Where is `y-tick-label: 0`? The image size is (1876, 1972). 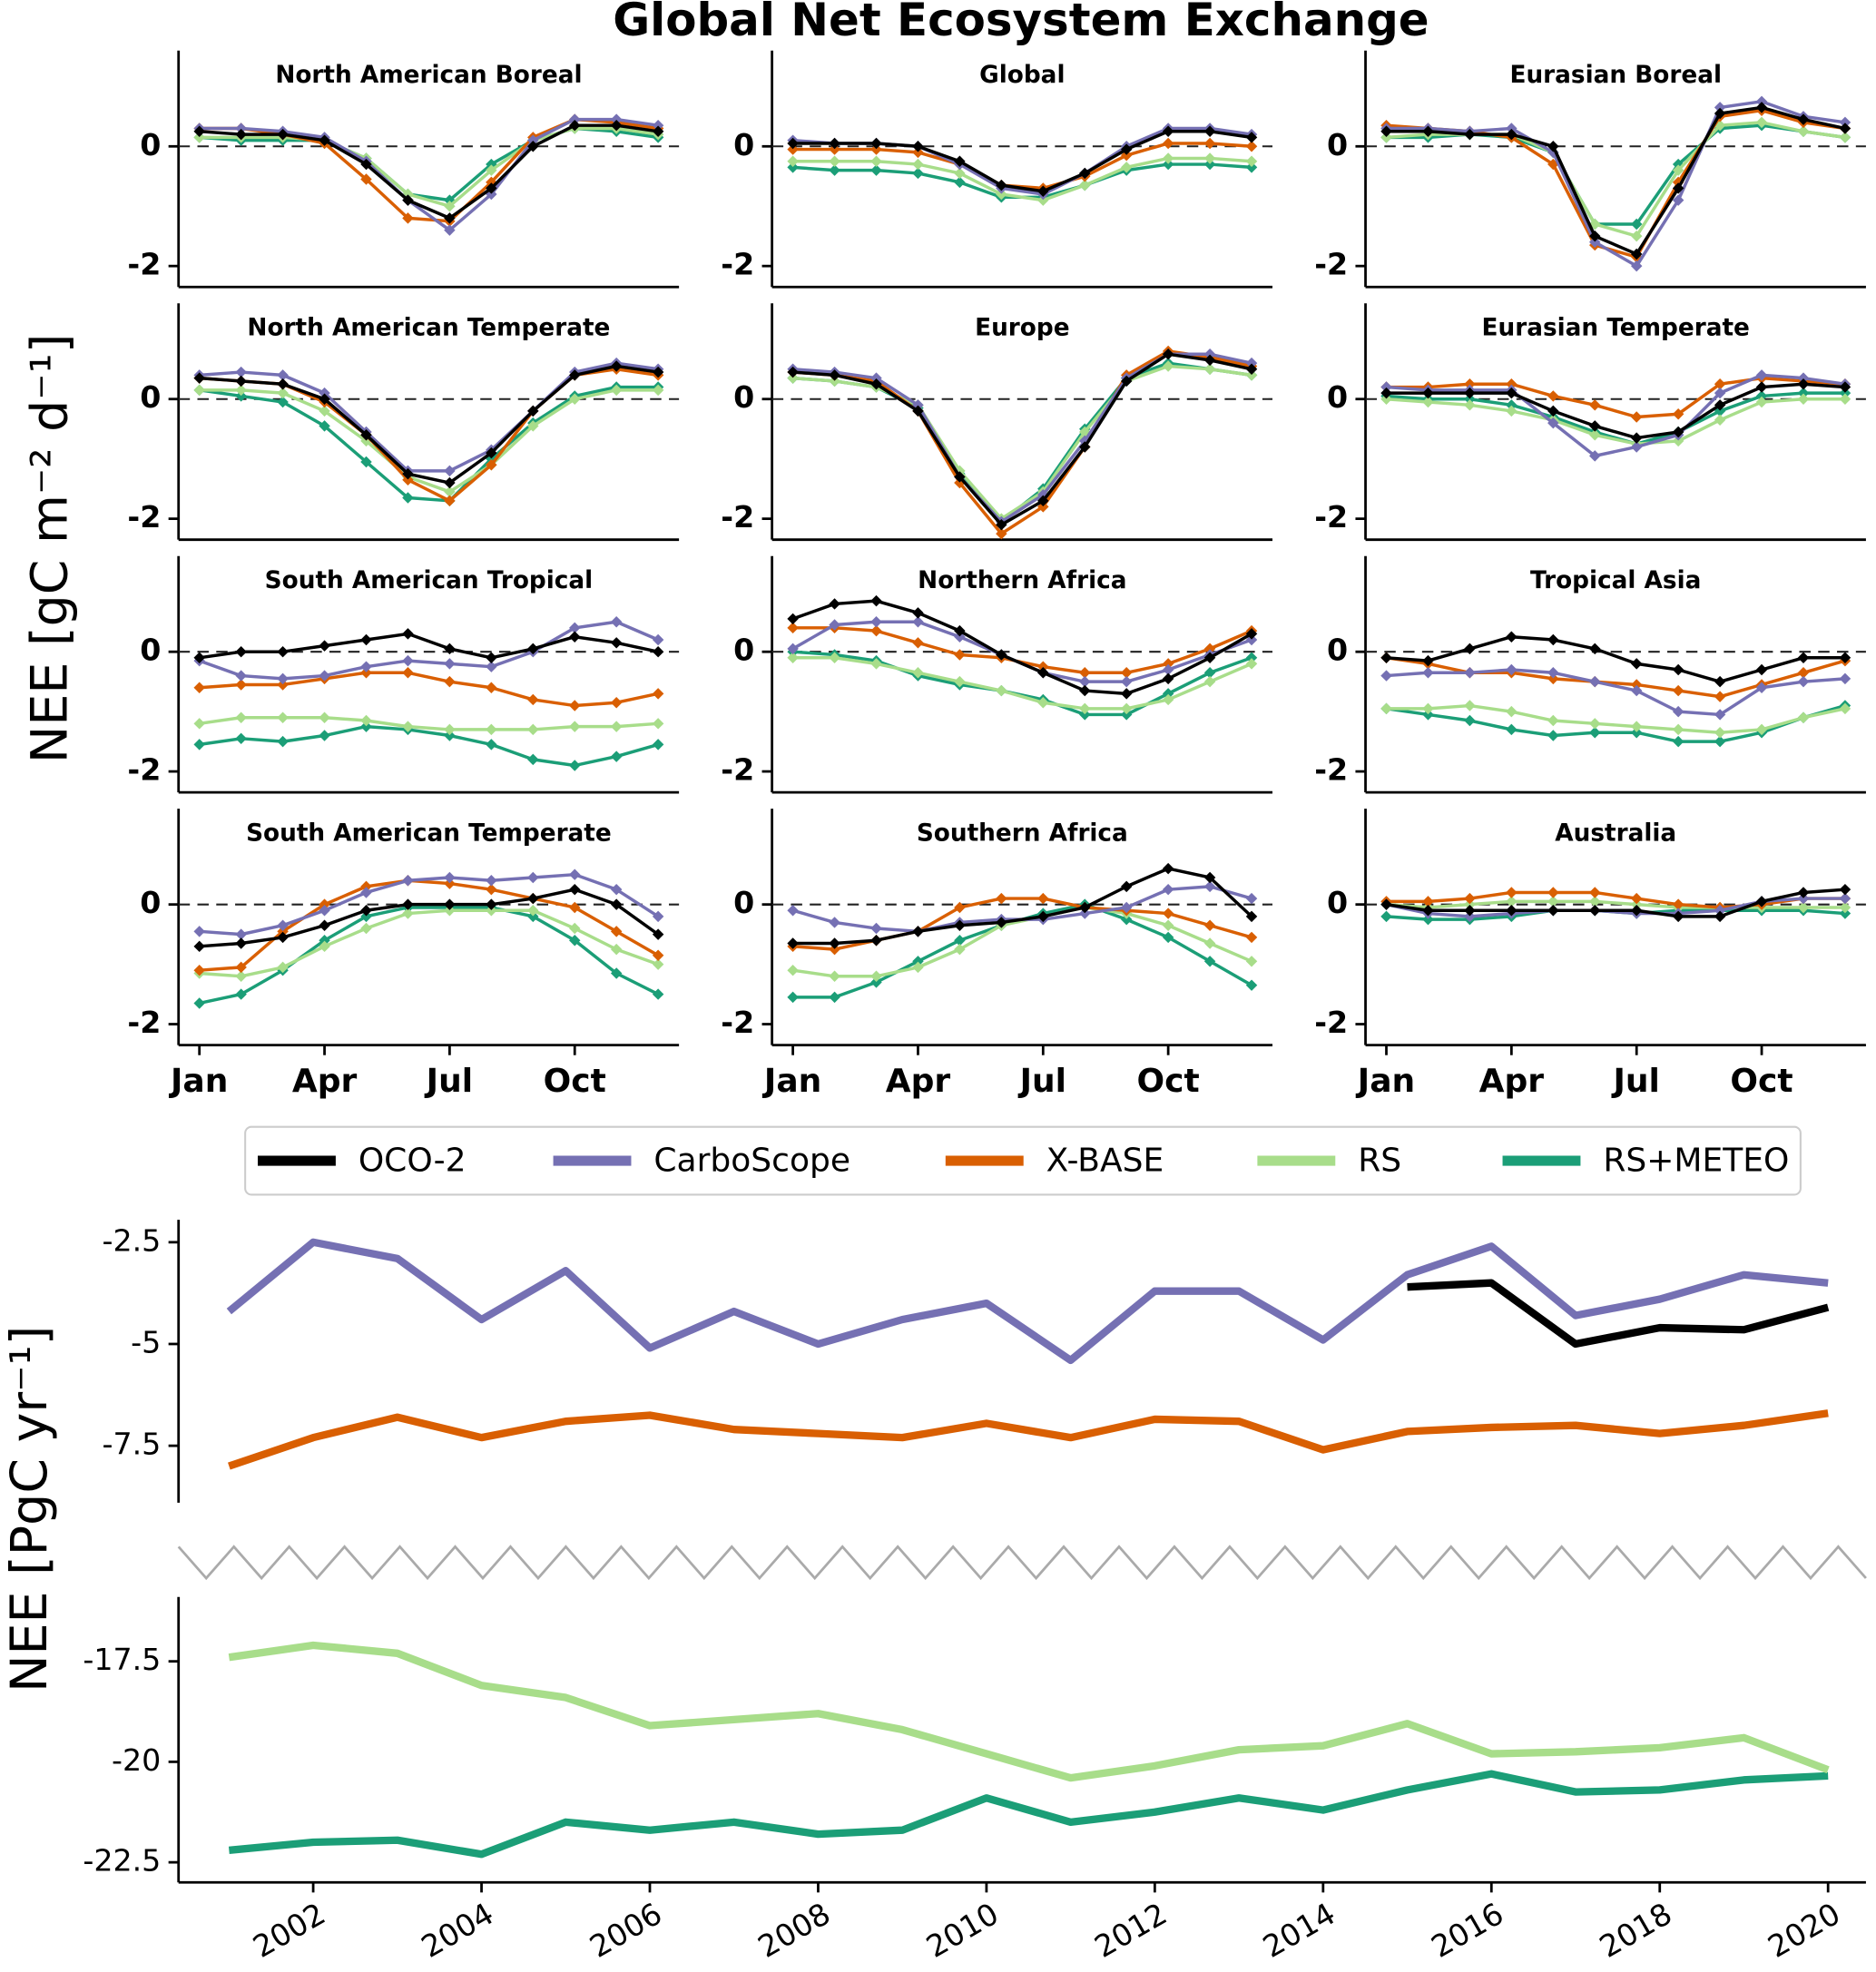
y-tick-label: 0 is located at coordinates (1338, 397).